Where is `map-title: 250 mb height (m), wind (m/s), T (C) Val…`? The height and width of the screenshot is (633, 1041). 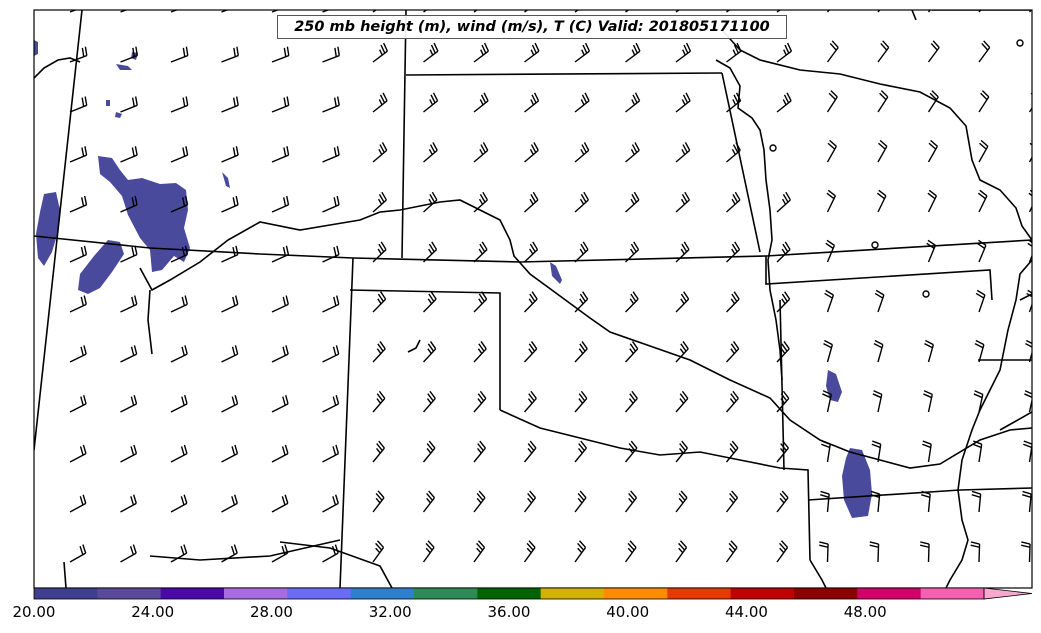 map-title: 250 mb height (m), wind (m/s), T (C) Val… is located at coordinates (532, 27).